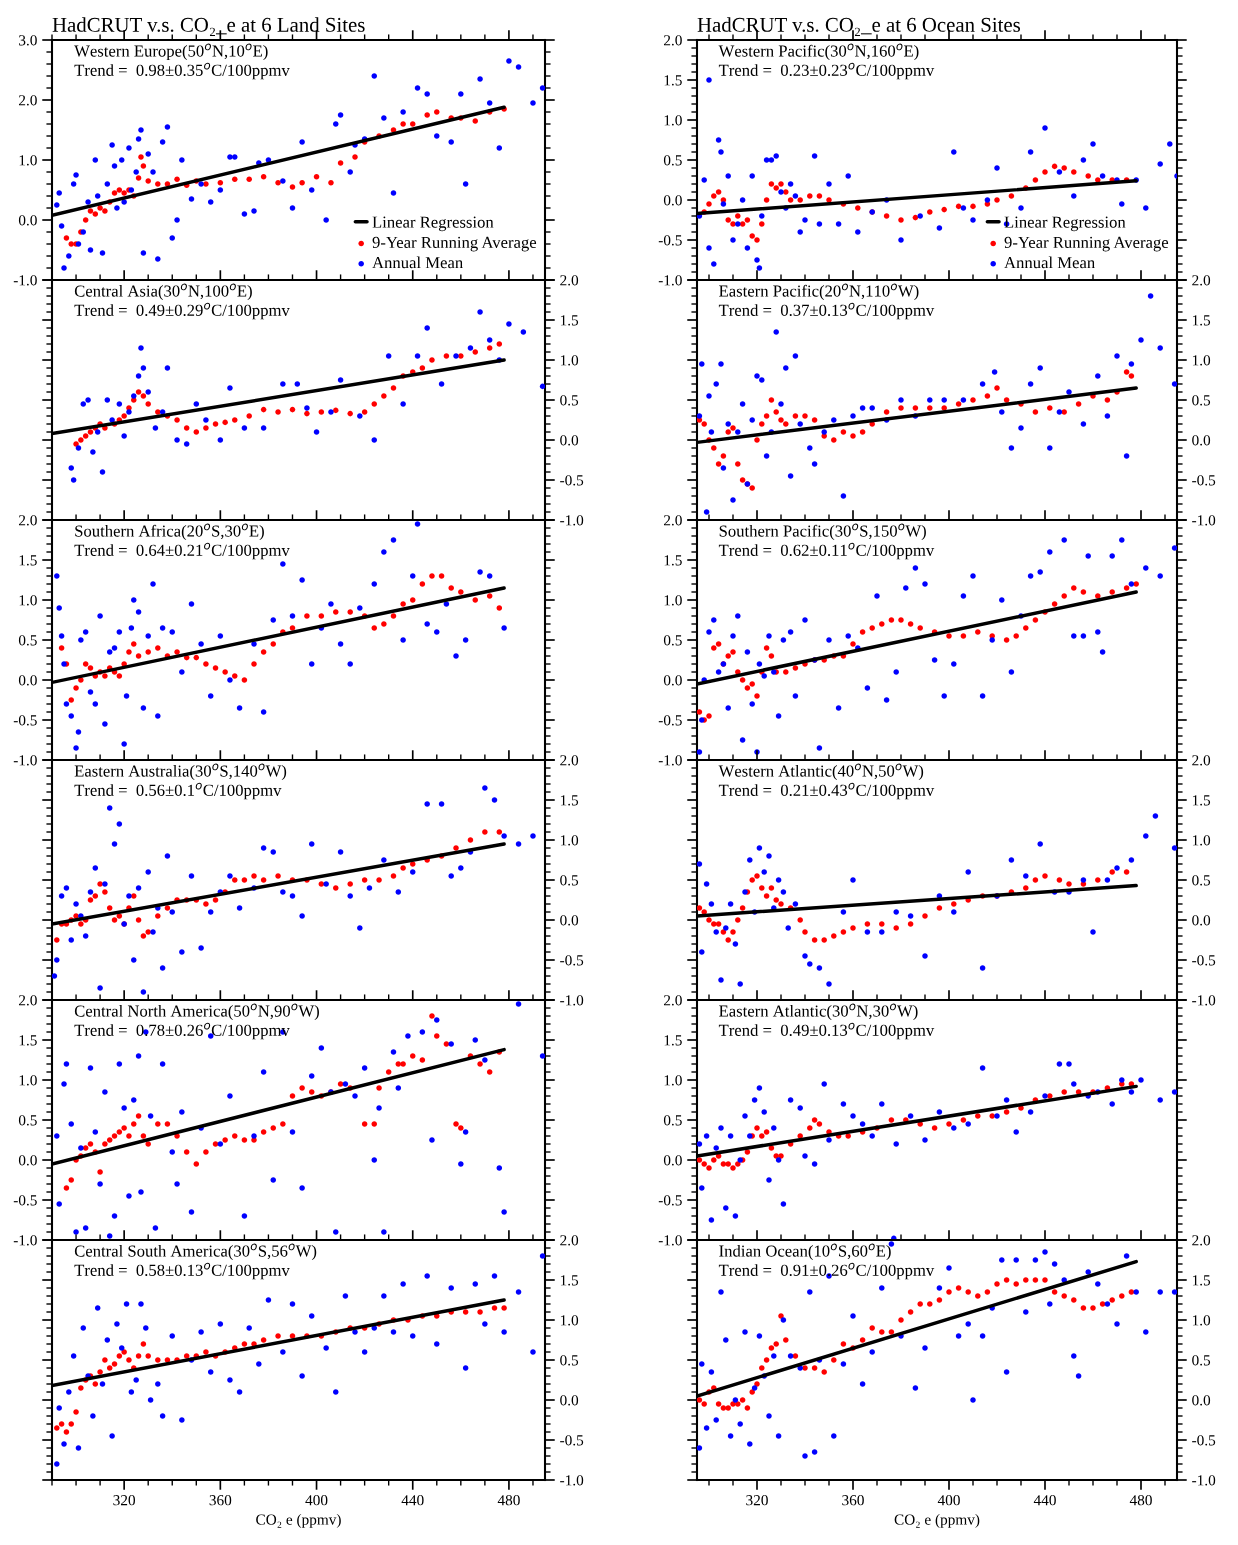  Describe the element at coordinates (826, 71) in the screenshot. I see `annotation: Trend = 0.23±0.23$^{o}$C/100ppmv` at that location.